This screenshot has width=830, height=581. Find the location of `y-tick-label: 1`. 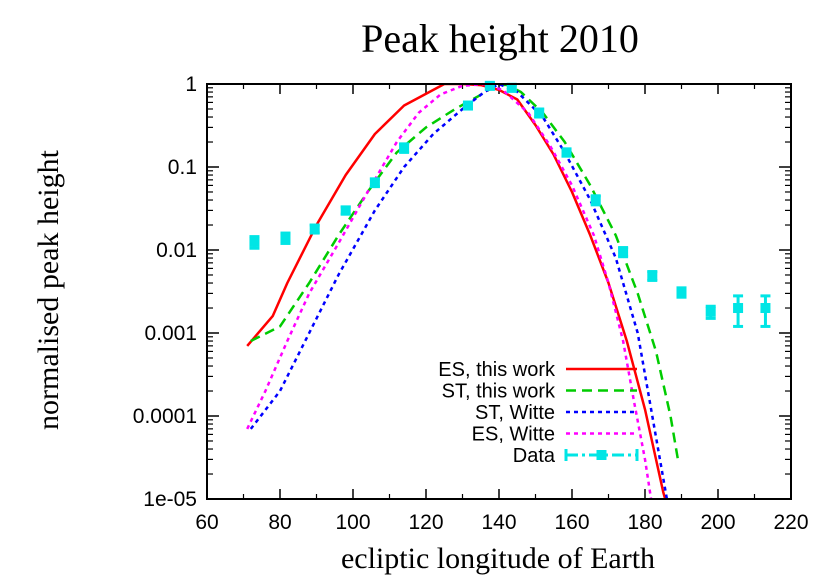

y-tick-label: 1 is located at coordinates (191, 84).